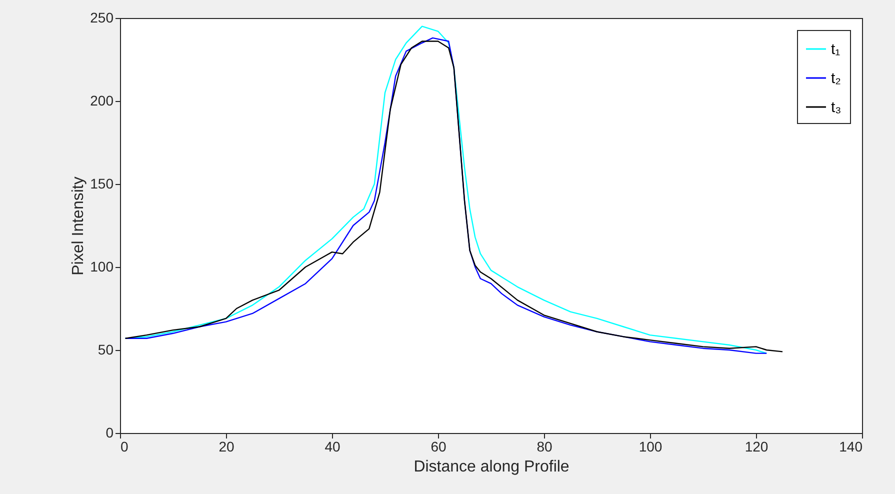 This screenshot has width=895, height=494. What do you see at coordinates (110, 432) in the screenshot?
I see `y-tick-label: 0` at bounding box center [110, 432].